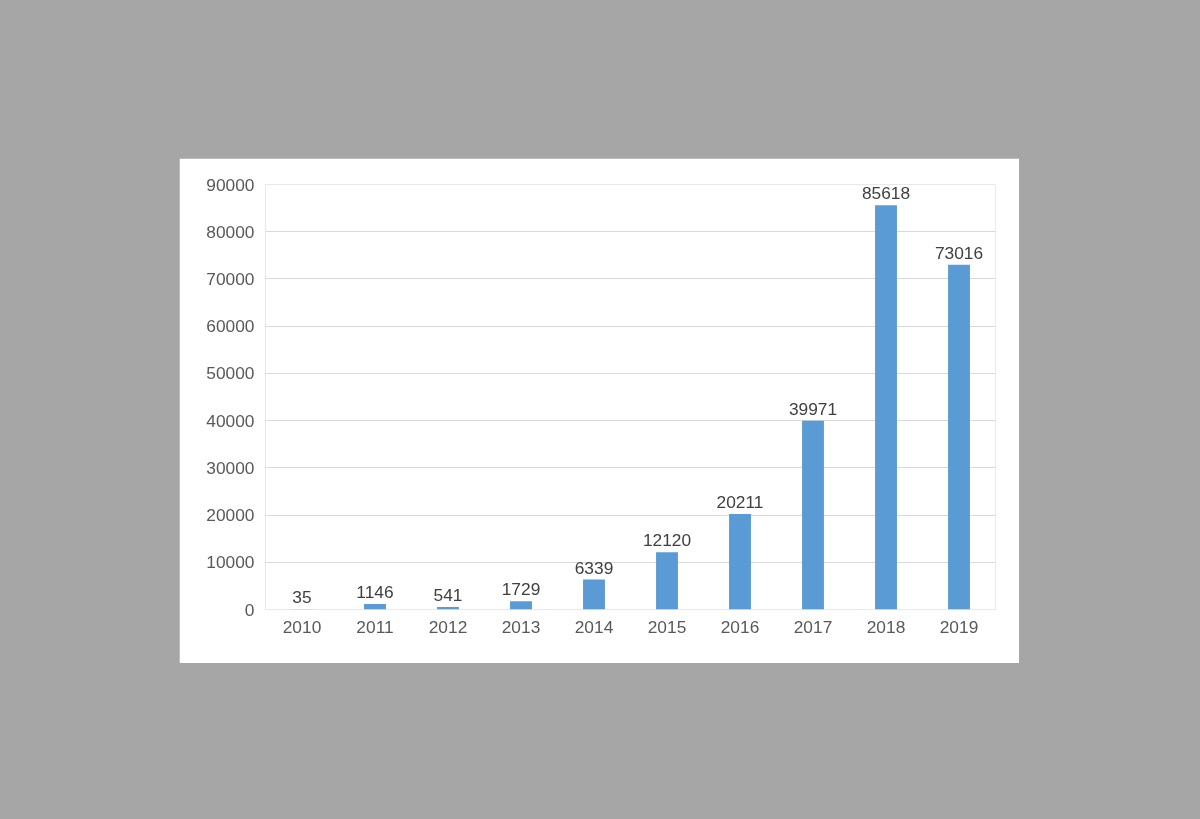 The width and height of the screenshot is (1200, 819). Describe the element at coordinates (448, 626) in the screenshot. I see `x-tick-label: 2012` at that location.